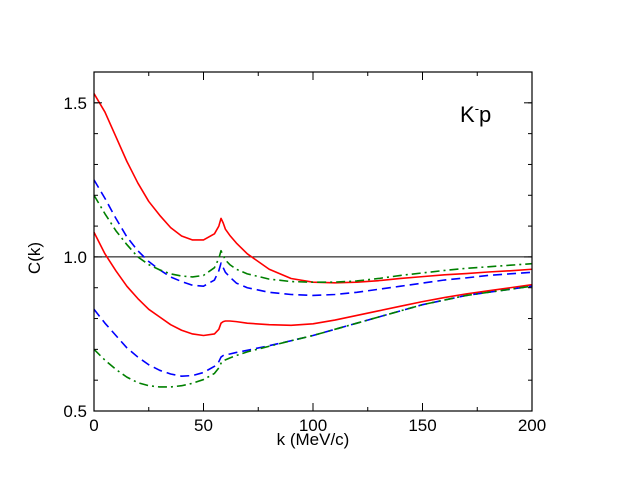  I want to click on annotation-label: K-p, so click(475, 114).